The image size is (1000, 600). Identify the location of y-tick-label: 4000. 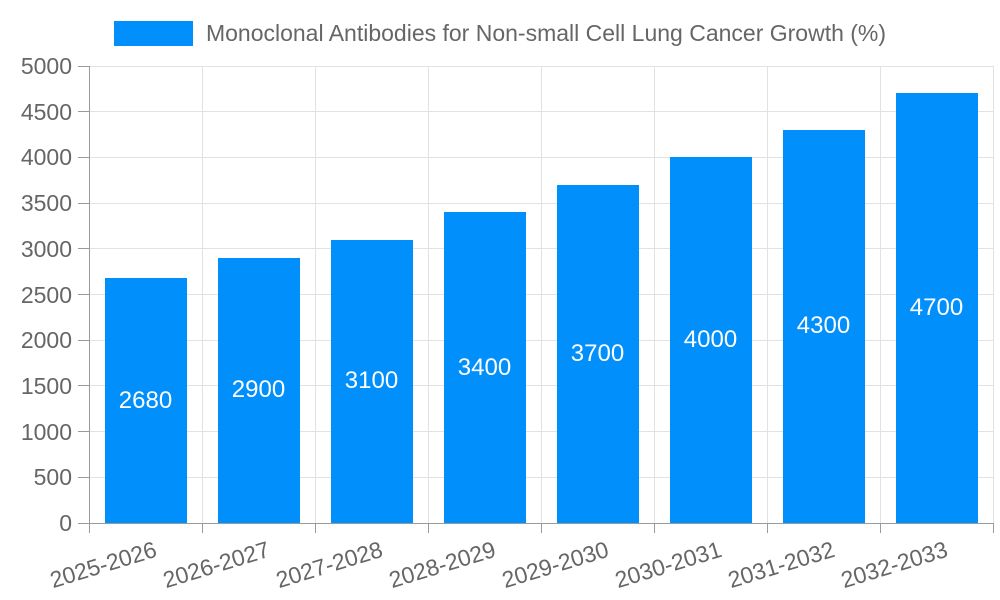
(46, 157).